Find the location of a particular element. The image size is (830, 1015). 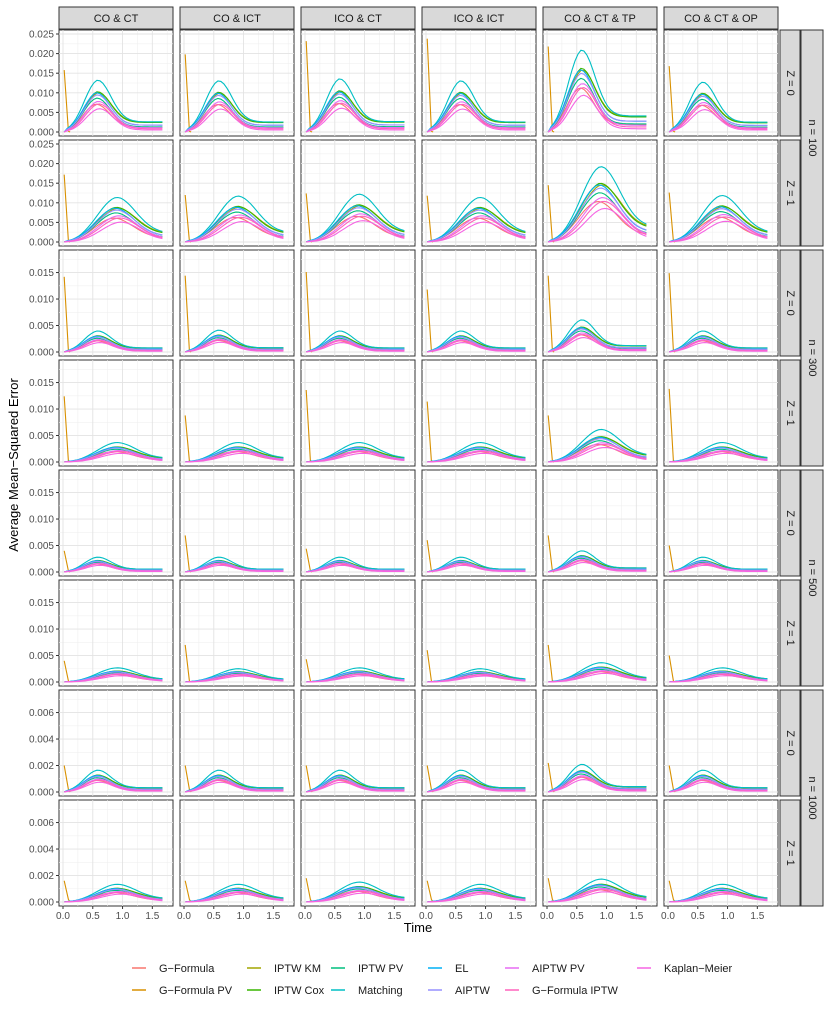

series-line-5-r1-c5 is located at coordinates (718, 218).